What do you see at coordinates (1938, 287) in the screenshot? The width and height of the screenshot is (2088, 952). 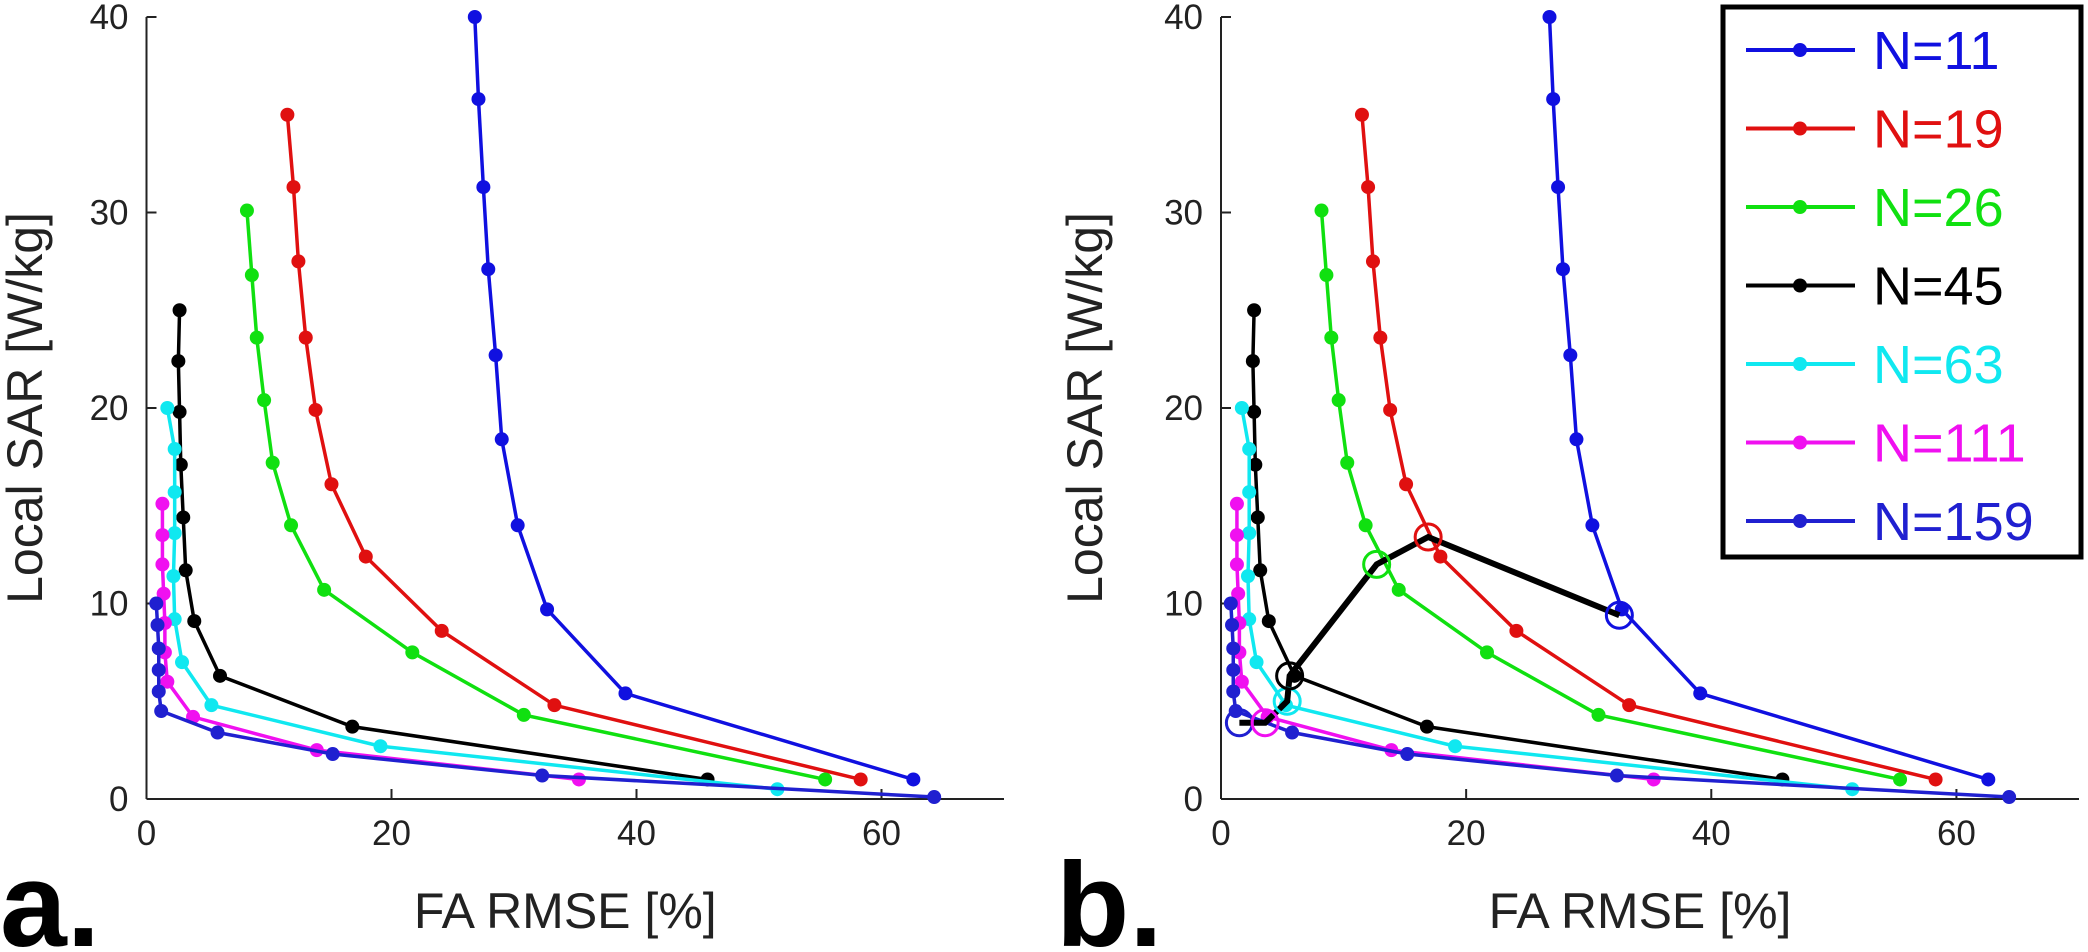 I see `legend-label: N=45` at bounding box center [1938, 287].